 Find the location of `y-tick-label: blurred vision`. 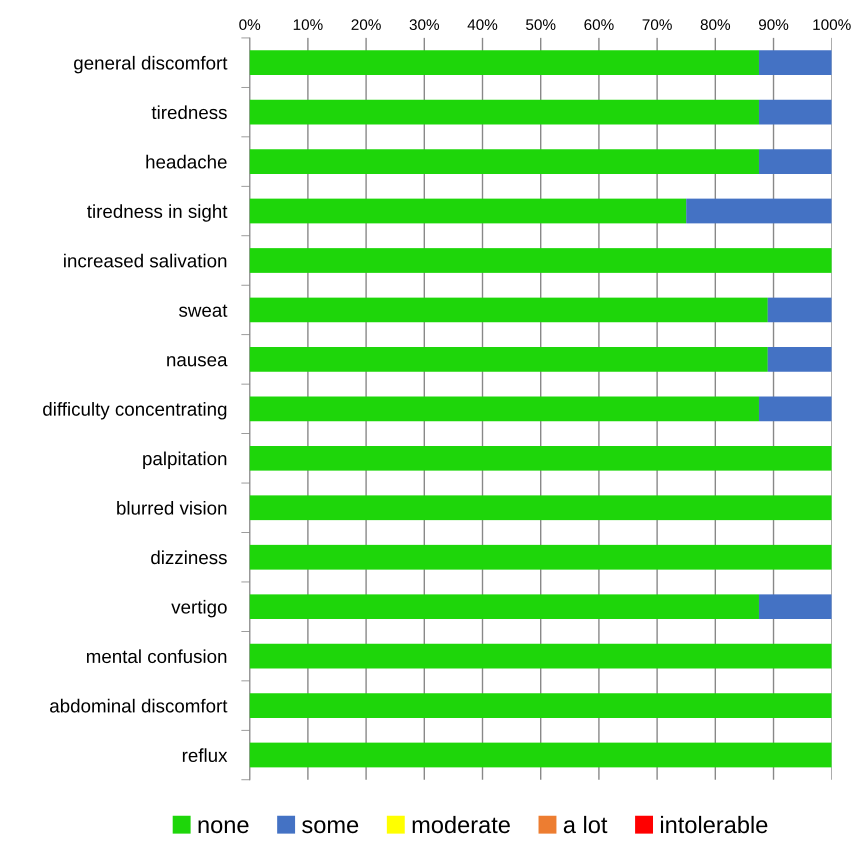

y-tick-label: blurred vision is located at coordinates (171, 507).